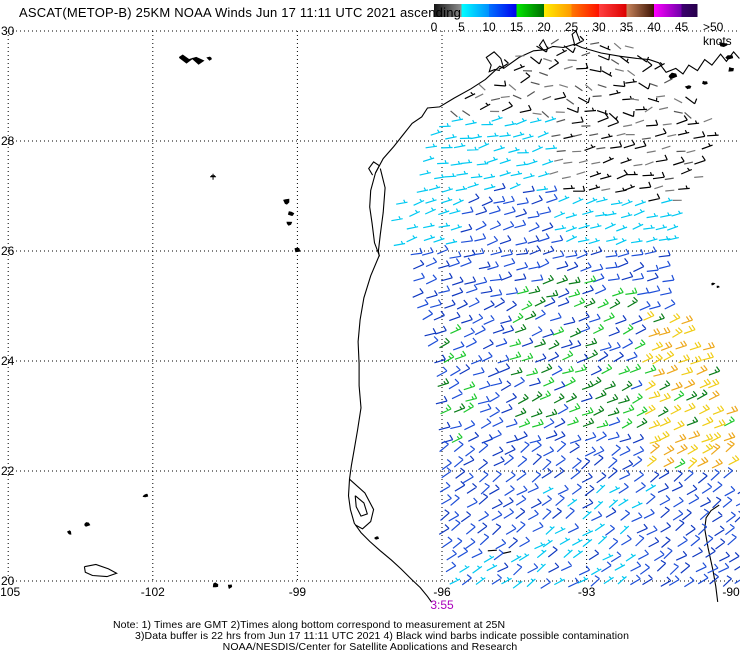 The image size is (740, 650). I want to click on colorbar-unit-label: >50 knots, so click(717, 34).